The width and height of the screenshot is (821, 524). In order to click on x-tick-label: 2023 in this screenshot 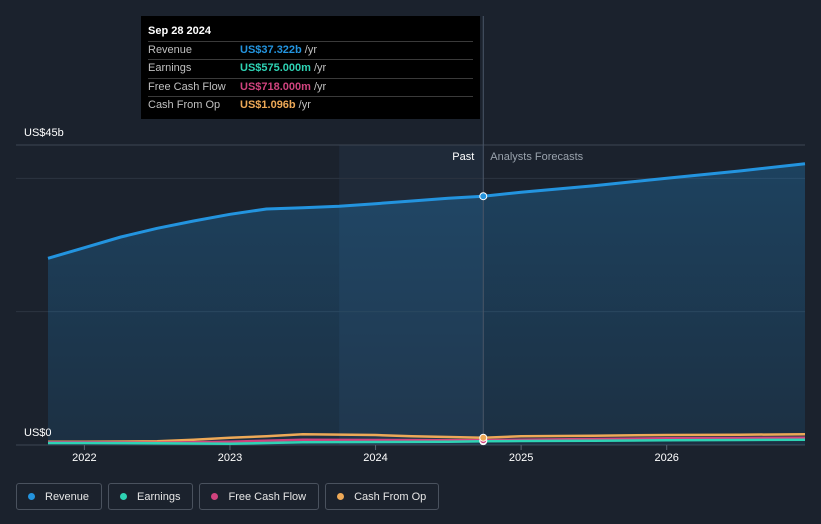, I will do `click(230, 458)`.